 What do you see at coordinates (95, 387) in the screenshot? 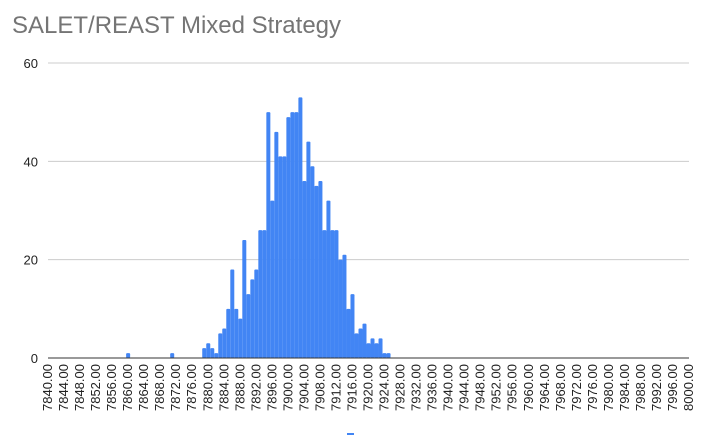
I see `x-tick-label: 7852.00` at bounding box center [95, 387].